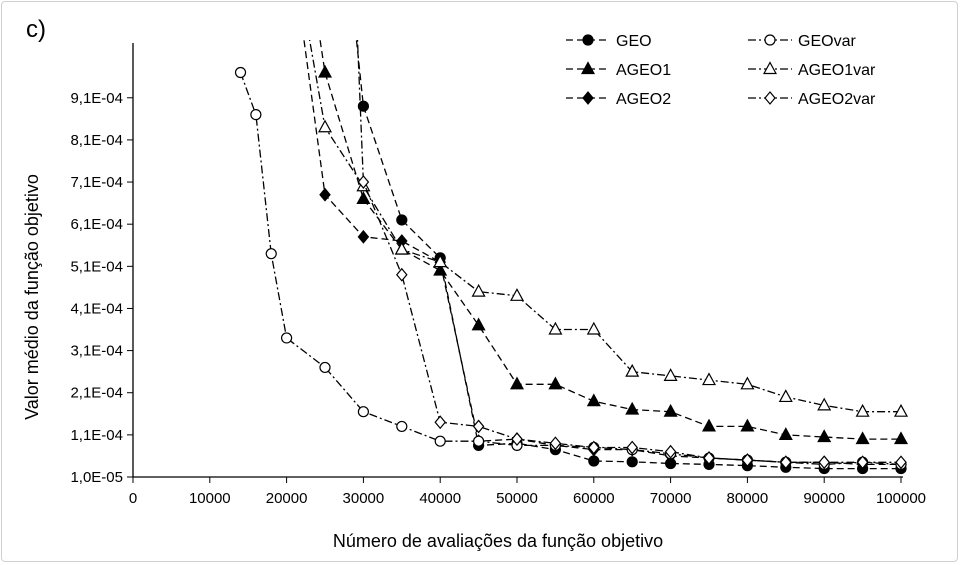 This screenshot has width=961, height=565. Describe the element at coordinates (643, 99) in the screenshot. I see `legend-label: AGEO2` at that location.